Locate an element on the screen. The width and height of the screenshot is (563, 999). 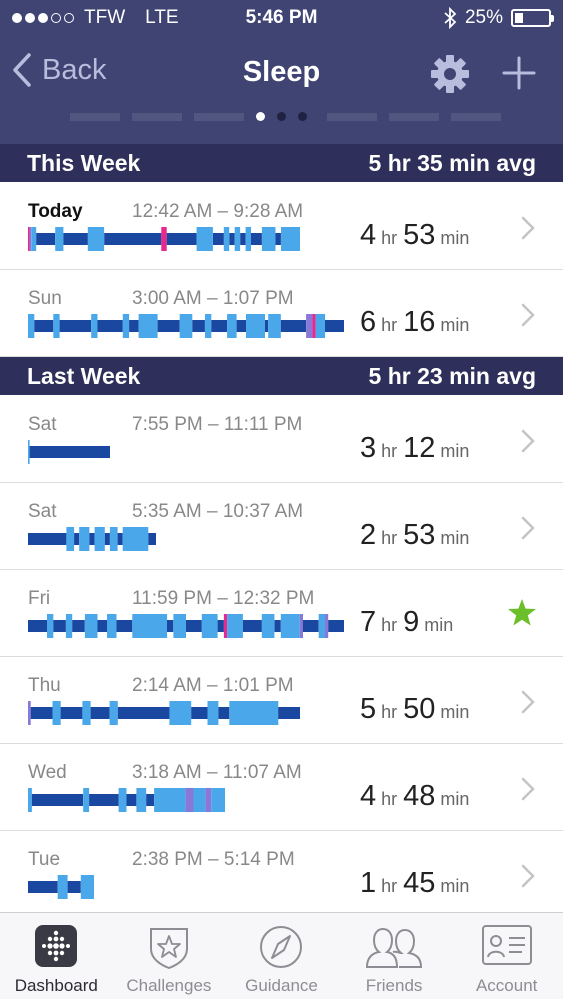
tab-friends: Friends is located at coordinates (394, 956).